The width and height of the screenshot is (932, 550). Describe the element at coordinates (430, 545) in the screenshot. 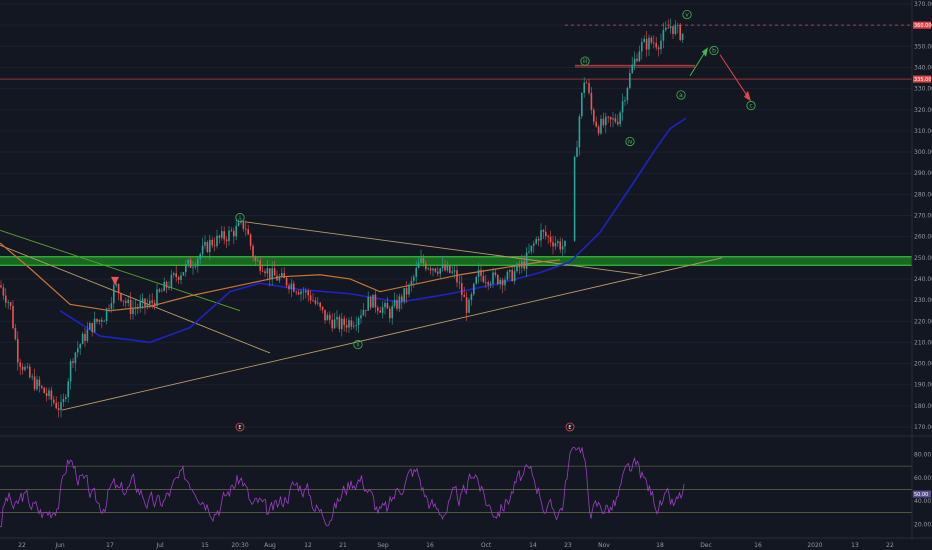

I see `time-tick-label: 16` at that location.